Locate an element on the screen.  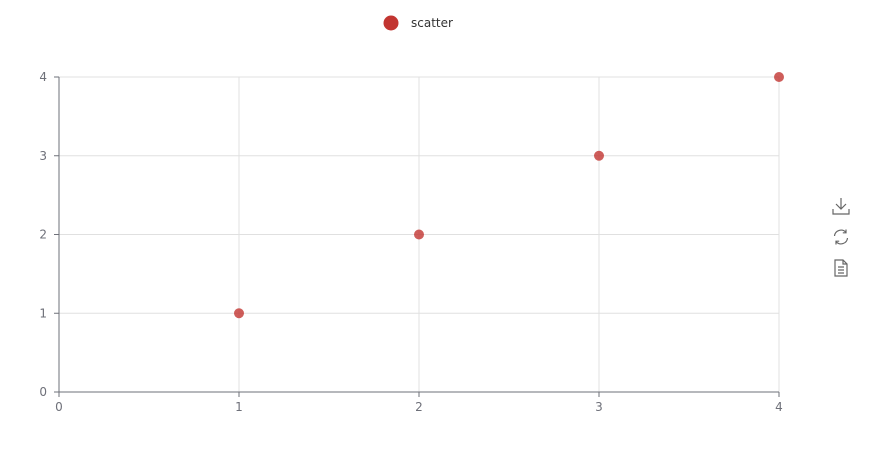
restore-icon is located at coordinates (841, 237).